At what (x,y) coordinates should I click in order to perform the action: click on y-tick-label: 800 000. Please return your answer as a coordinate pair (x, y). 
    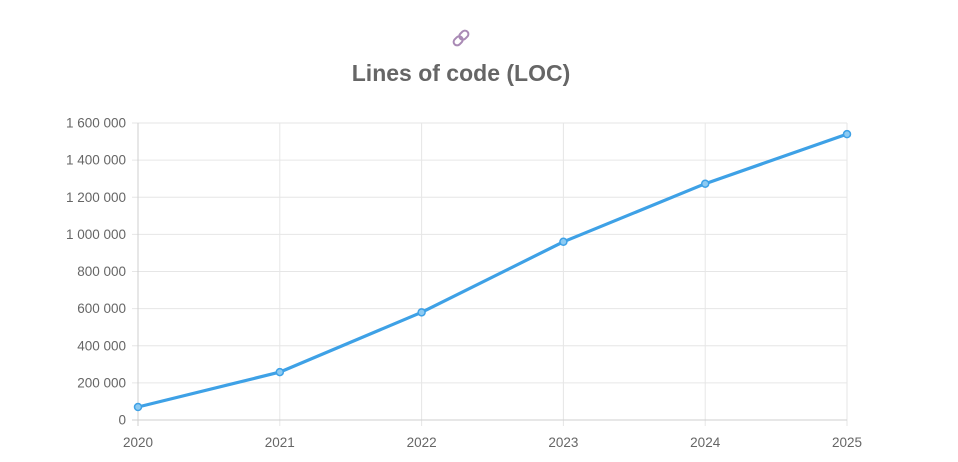
    Looking at the image, I should click on (101, 271).